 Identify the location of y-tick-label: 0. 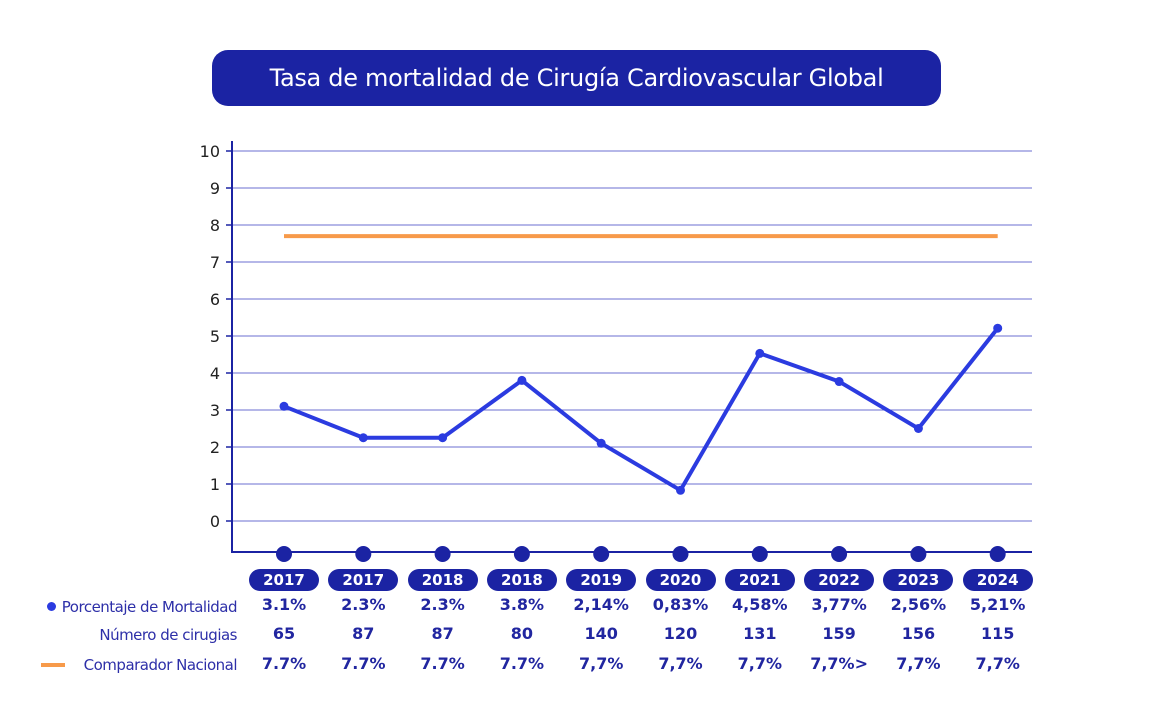
(215, 521).